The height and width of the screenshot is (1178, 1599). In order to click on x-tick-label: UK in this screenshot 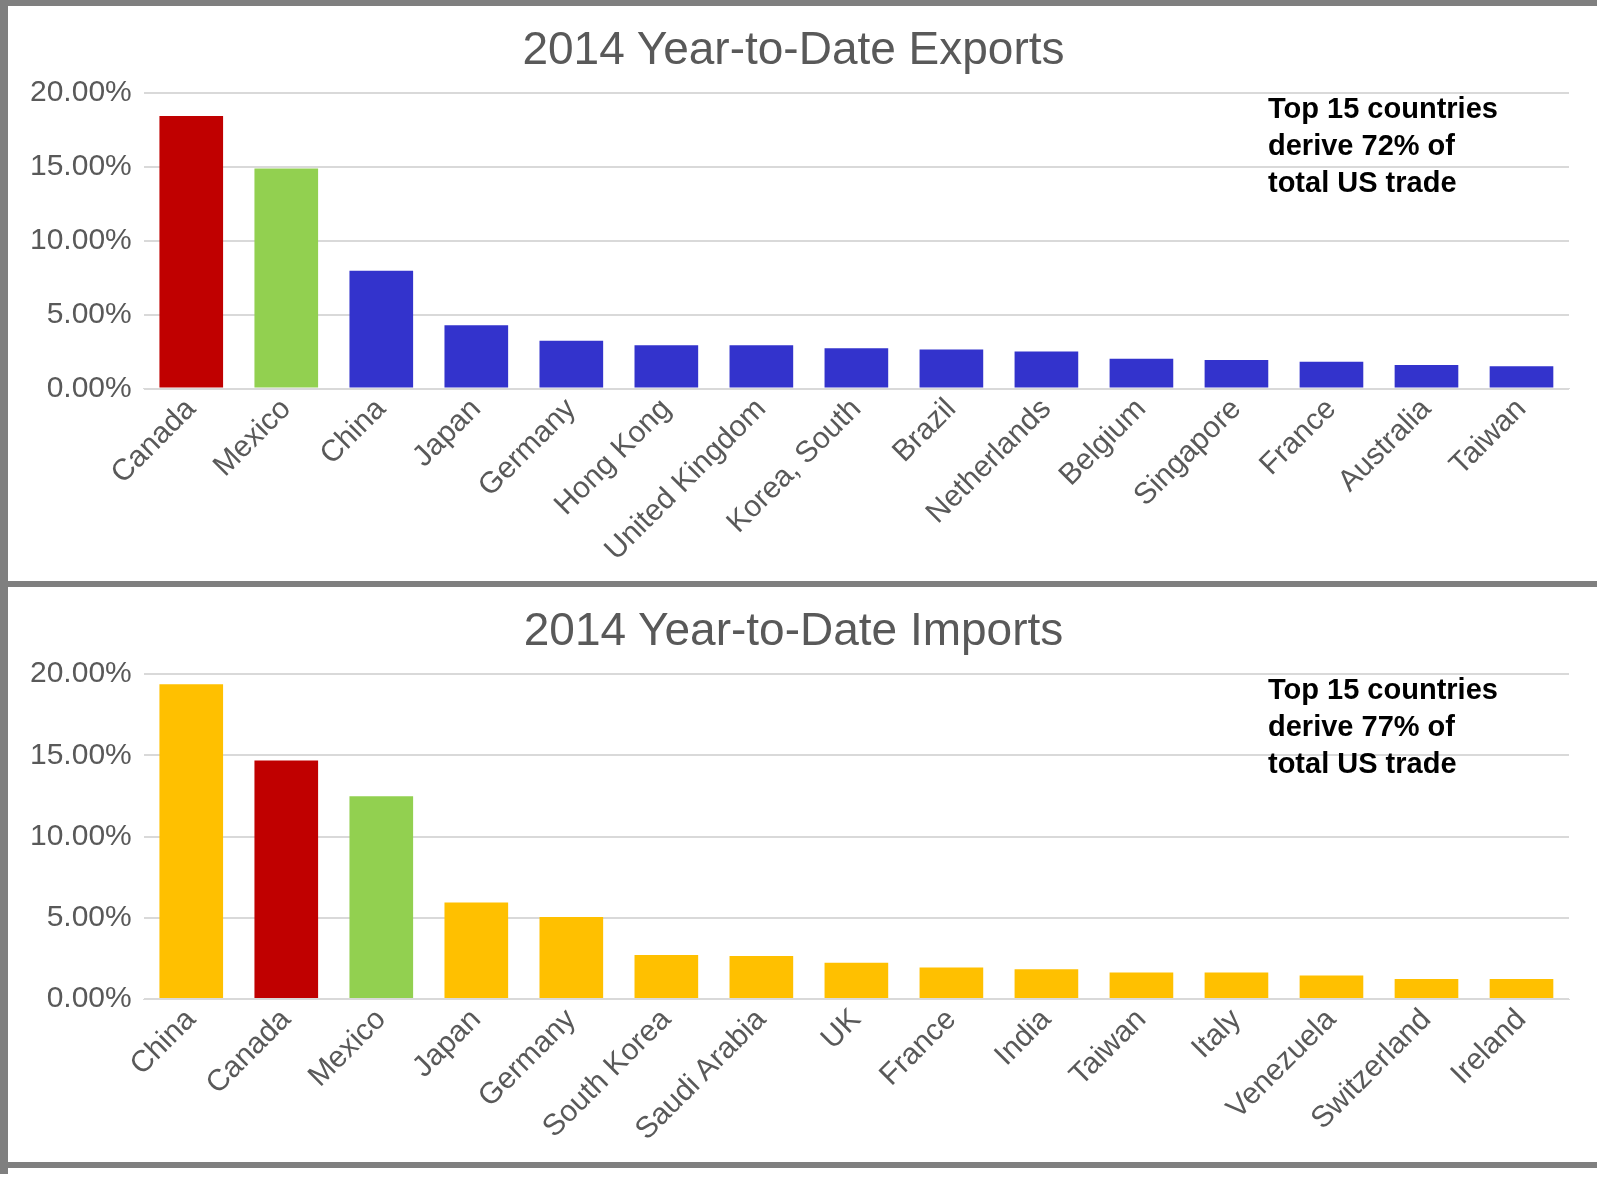, I will do `click(840, 1028)`.